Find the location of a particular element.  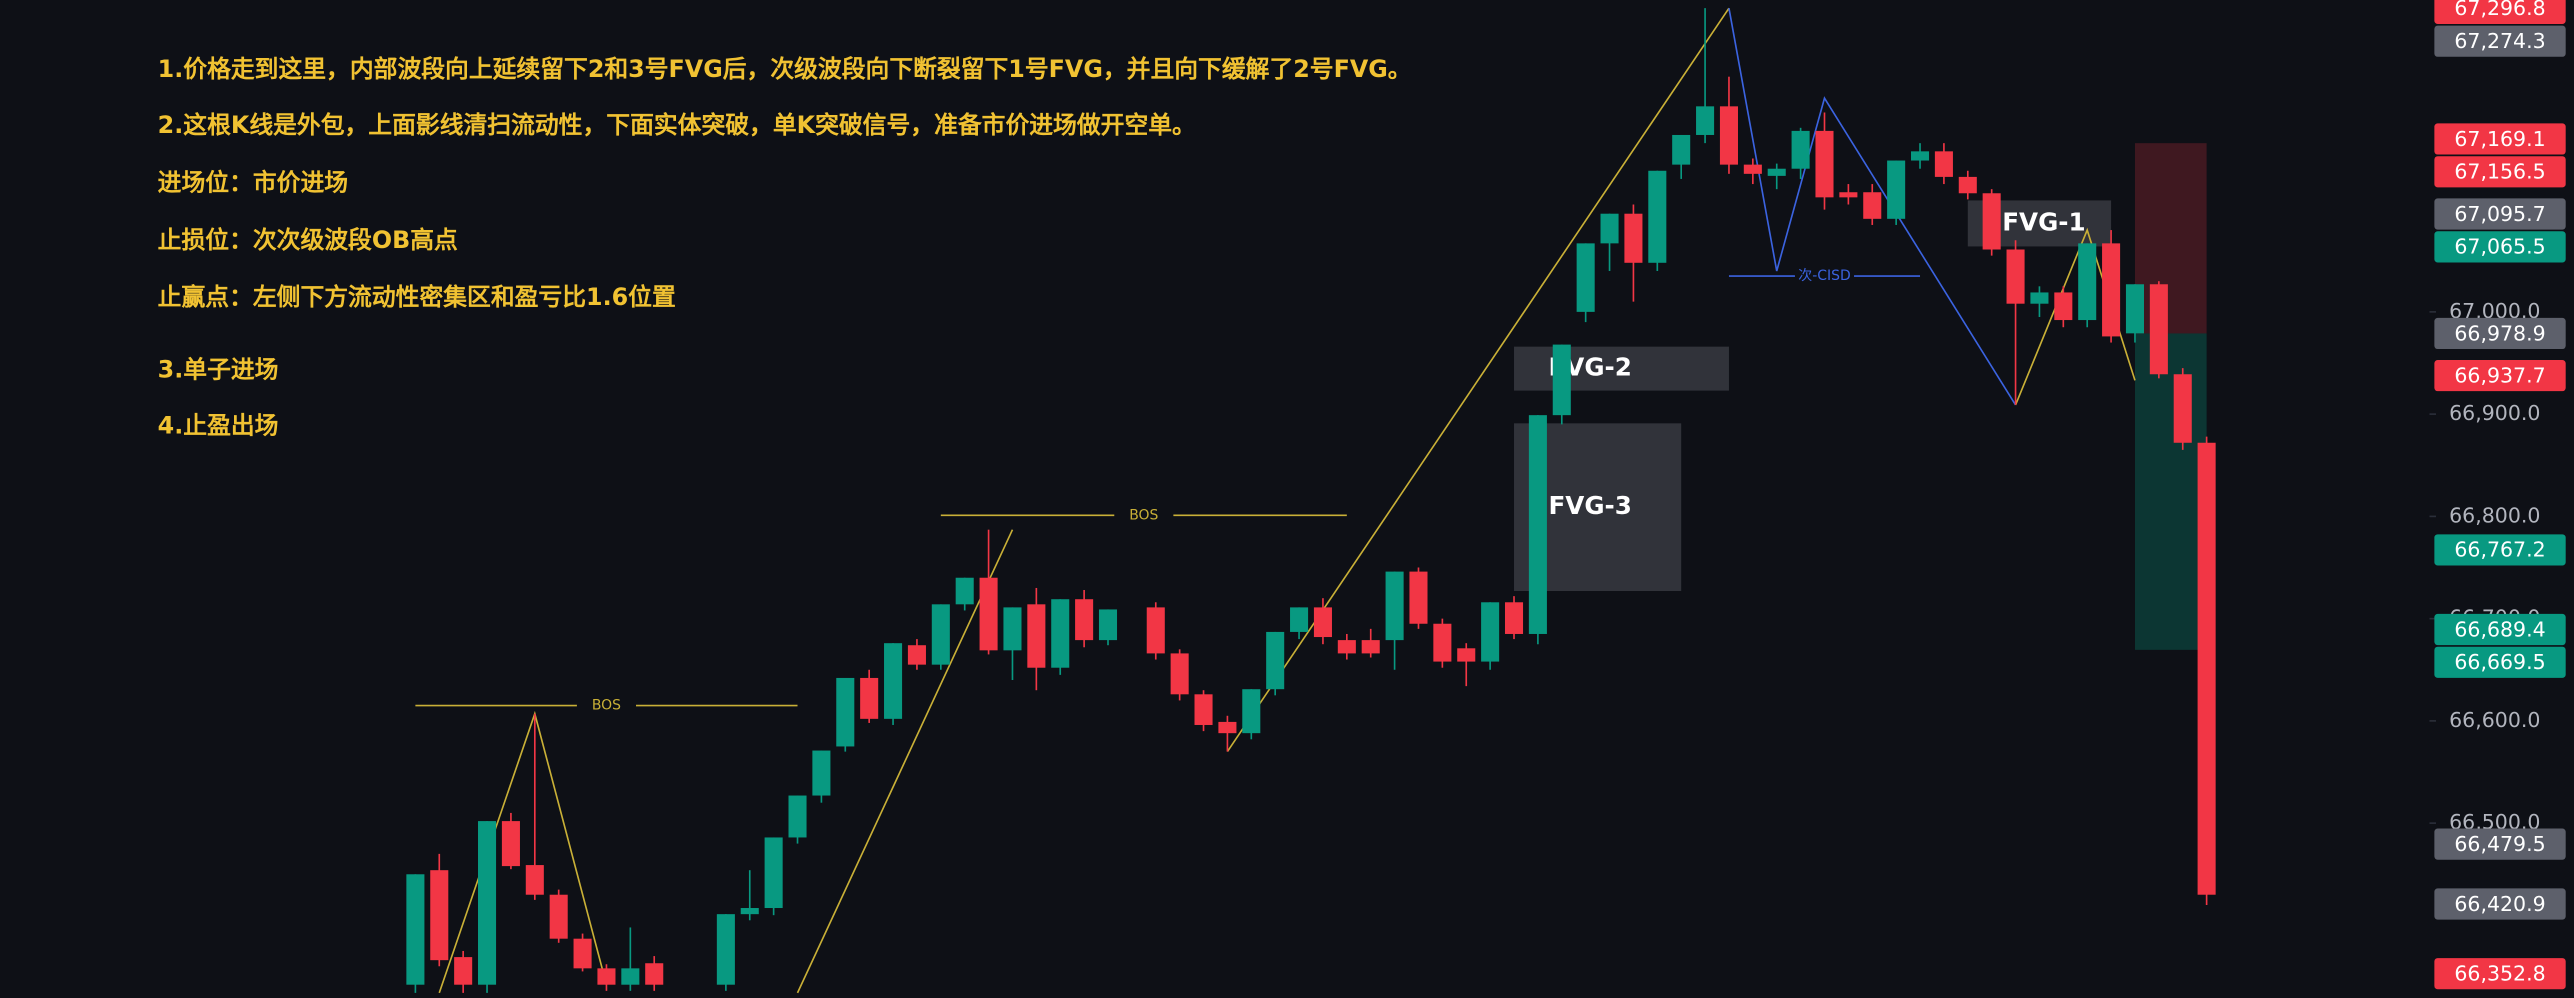

price-label: 67,065.5 is located at coordinates (2499, 247).